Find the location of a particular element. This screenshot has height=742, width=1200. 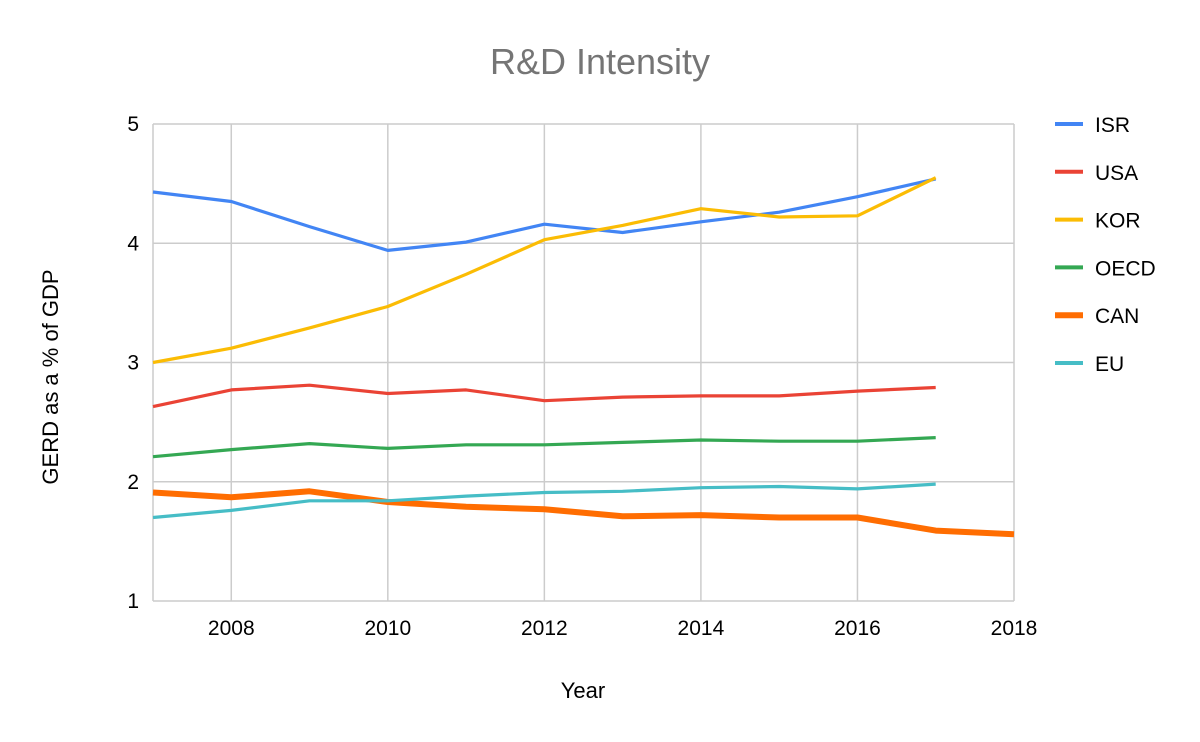

series-line-oecd is located at coordinates (544, 447).